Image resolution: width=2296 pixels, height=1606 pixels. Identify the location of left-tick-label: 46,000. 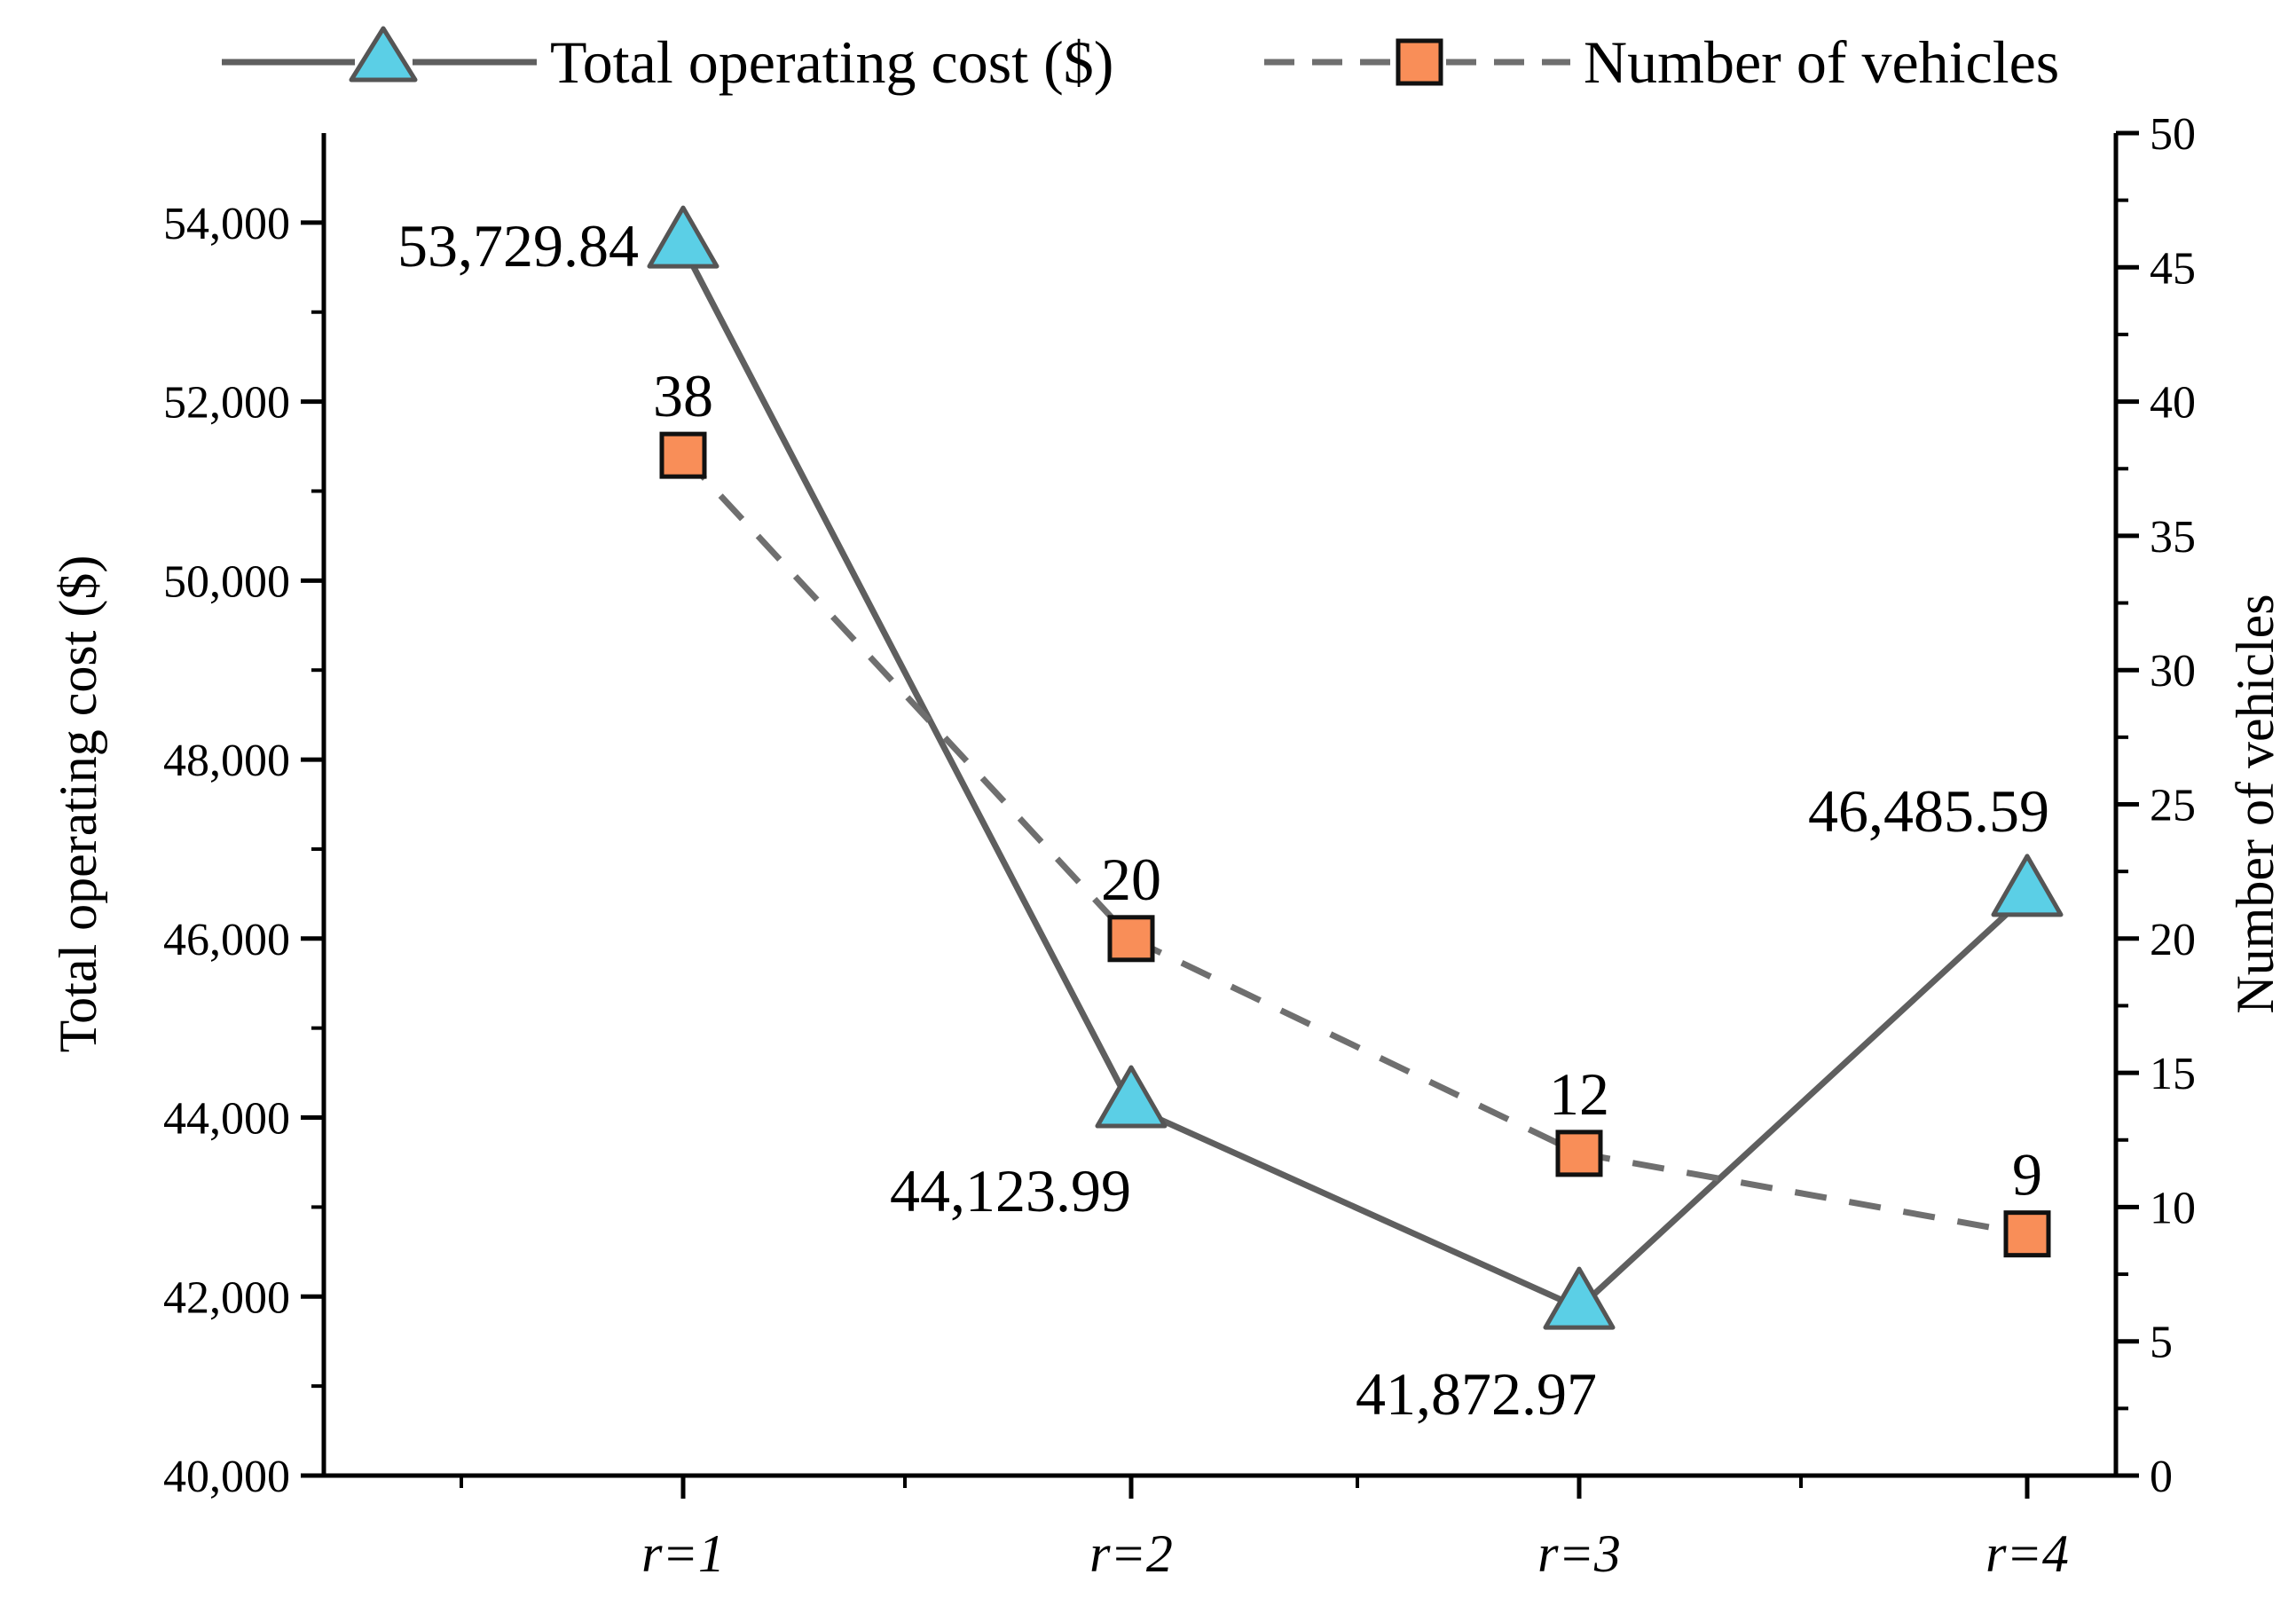
(226, 940).